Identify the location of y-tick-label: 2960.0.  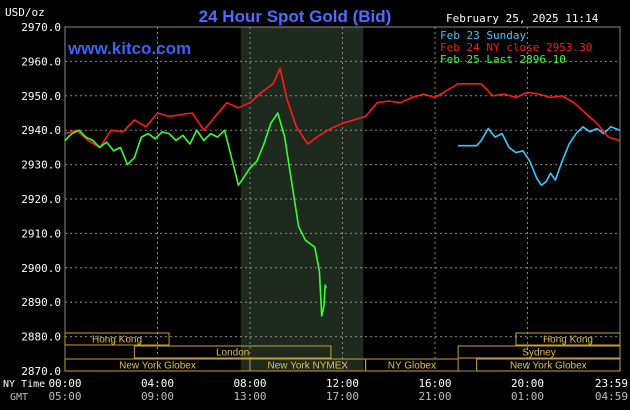
(41, 61).